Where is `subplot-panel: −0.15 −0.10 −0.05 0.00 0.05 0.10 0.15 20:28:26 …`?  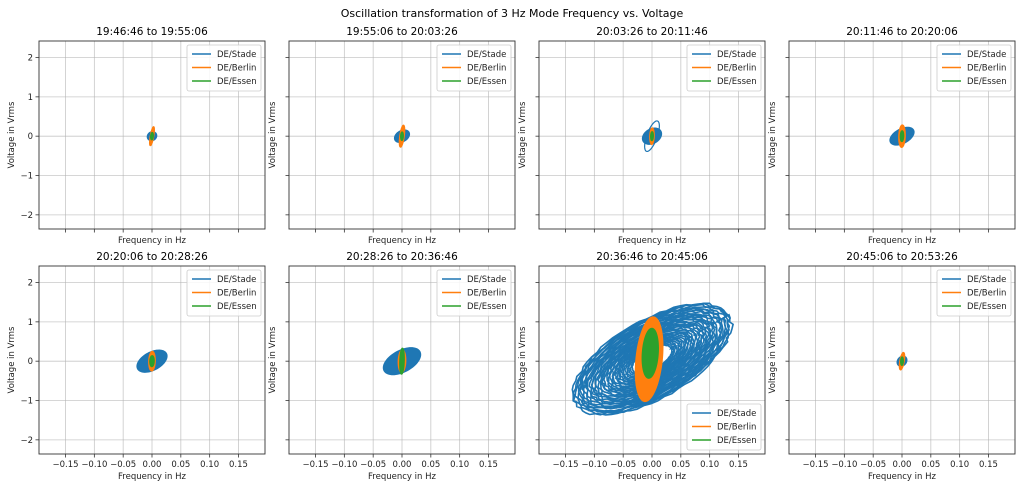
subplot-panel: −0.15 −0.10 −0.05 0.00 0.05 0.10 0.15 20:28:26 … is located at coordinates (392, 366).